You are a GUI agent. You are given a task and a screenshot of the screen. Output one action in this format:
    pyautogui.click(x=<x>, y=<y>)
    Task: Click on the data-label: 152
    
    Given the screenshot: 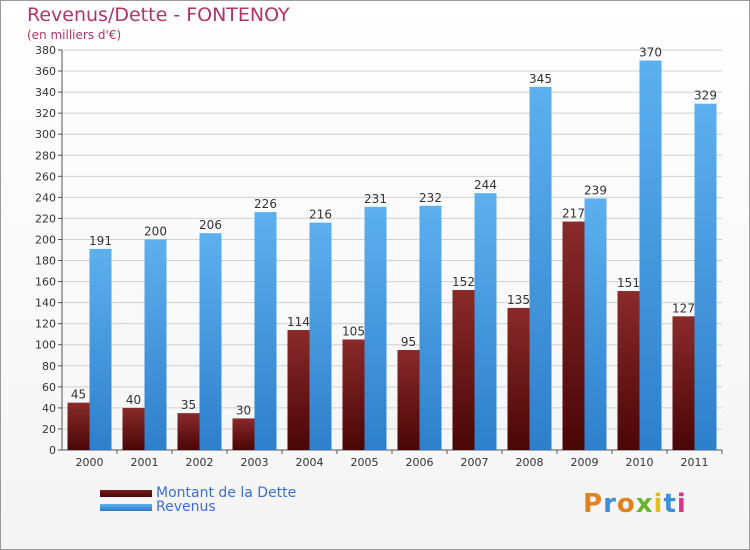 What is the action you would take?
    pyautogui.click(x=463, y=282)
    